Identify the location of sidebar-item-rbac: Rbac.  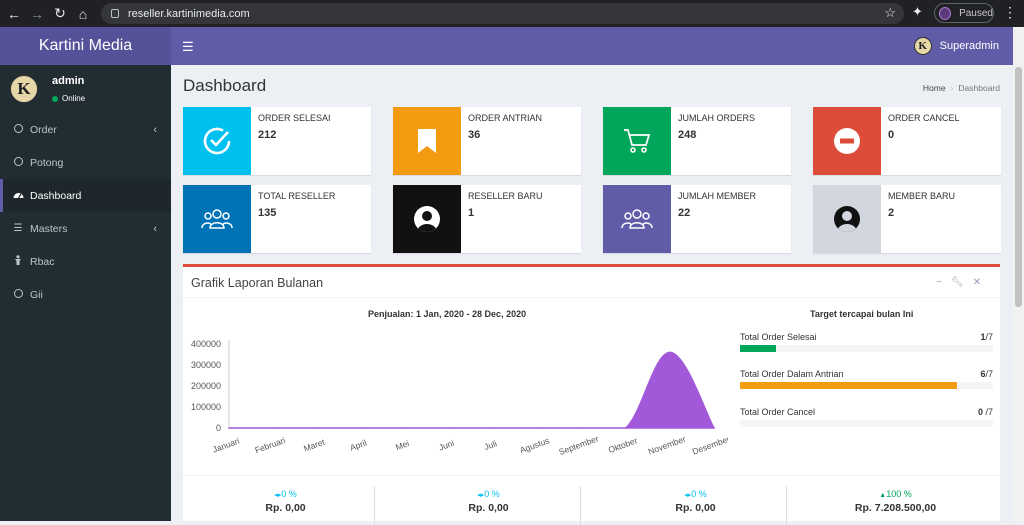
(85, 261).